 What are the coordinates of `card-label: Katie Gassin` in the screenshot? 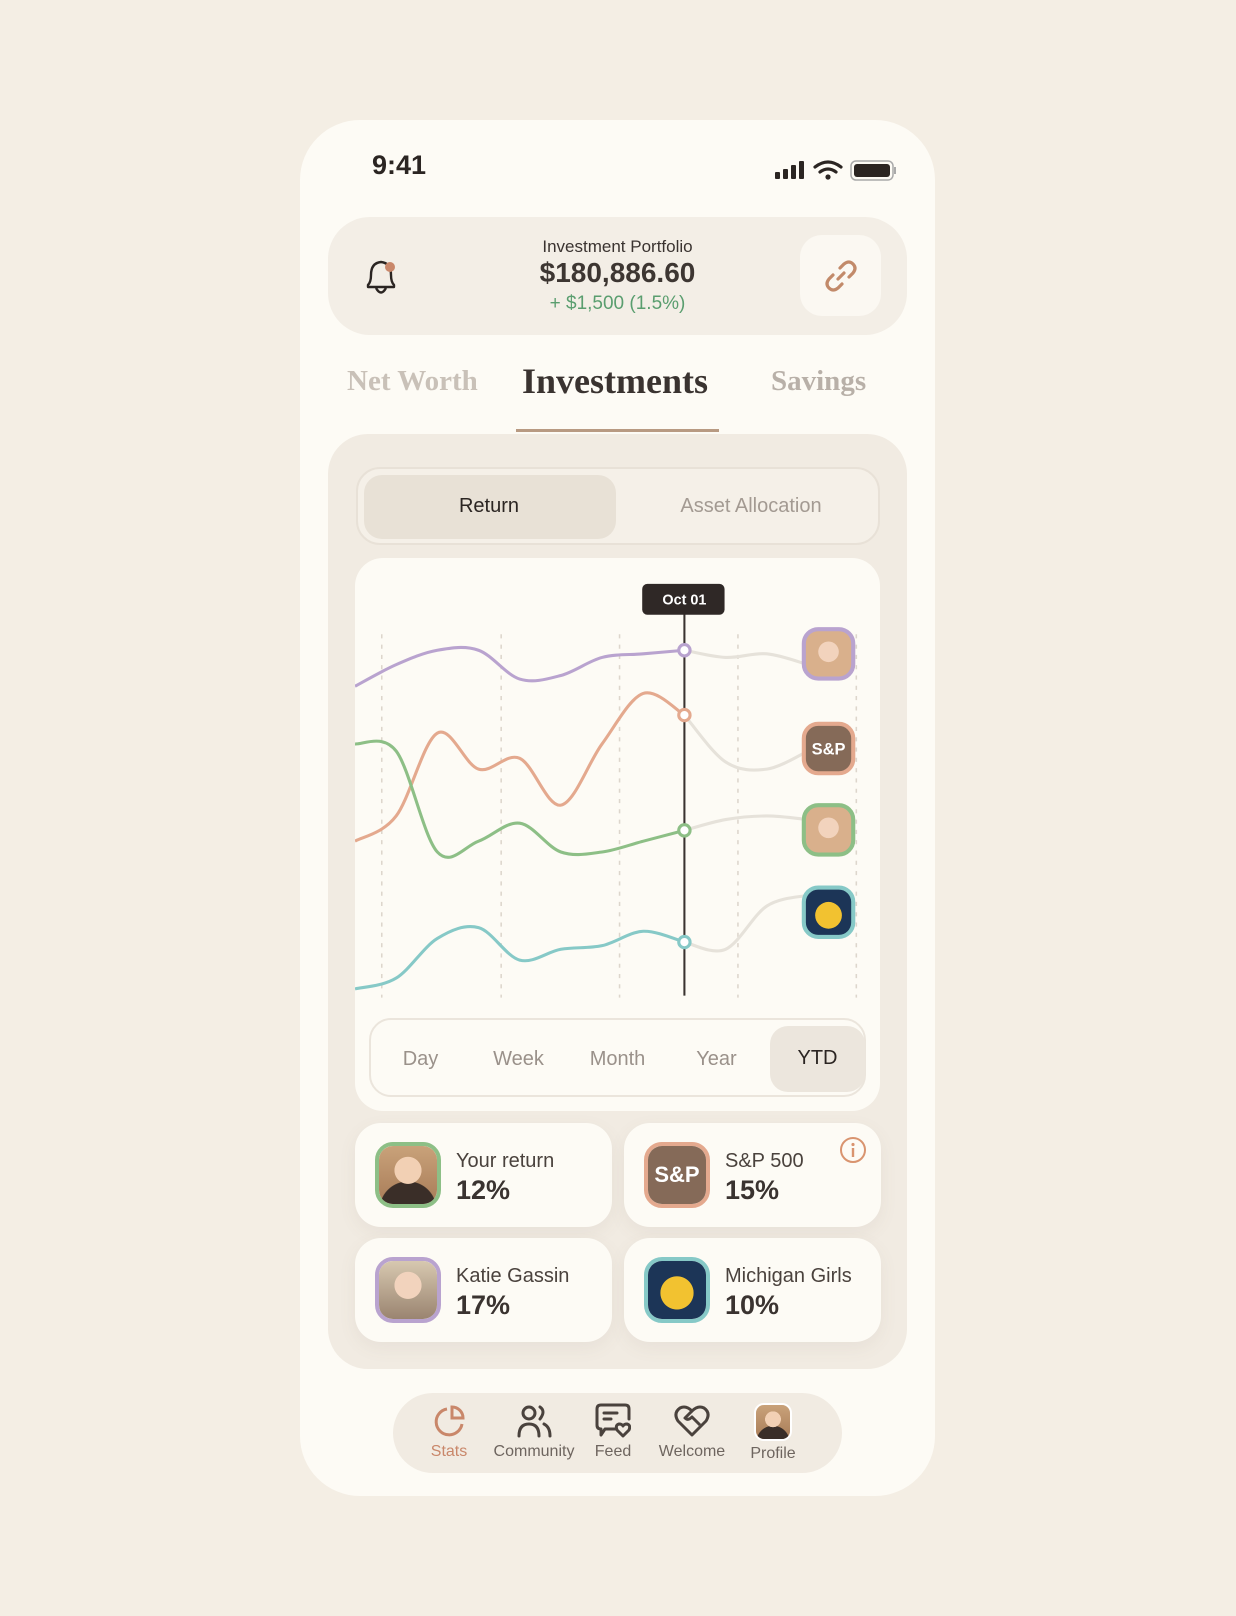 It's located at (513, 1276).